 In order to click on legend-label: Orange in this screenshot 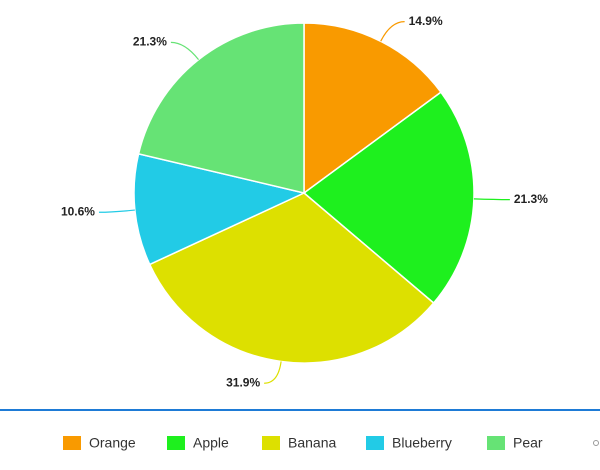, I will do `click(112, 443)`.